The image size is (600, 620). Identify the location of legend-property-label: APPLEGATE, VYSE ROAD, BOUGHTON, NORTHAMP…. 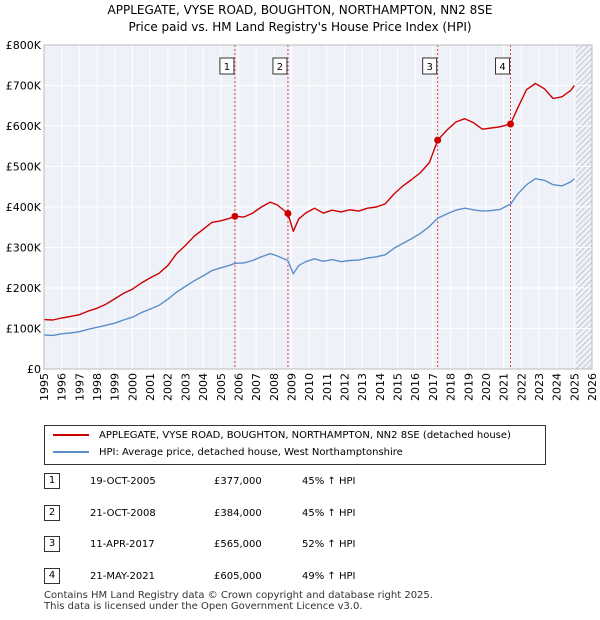
(305, 435).